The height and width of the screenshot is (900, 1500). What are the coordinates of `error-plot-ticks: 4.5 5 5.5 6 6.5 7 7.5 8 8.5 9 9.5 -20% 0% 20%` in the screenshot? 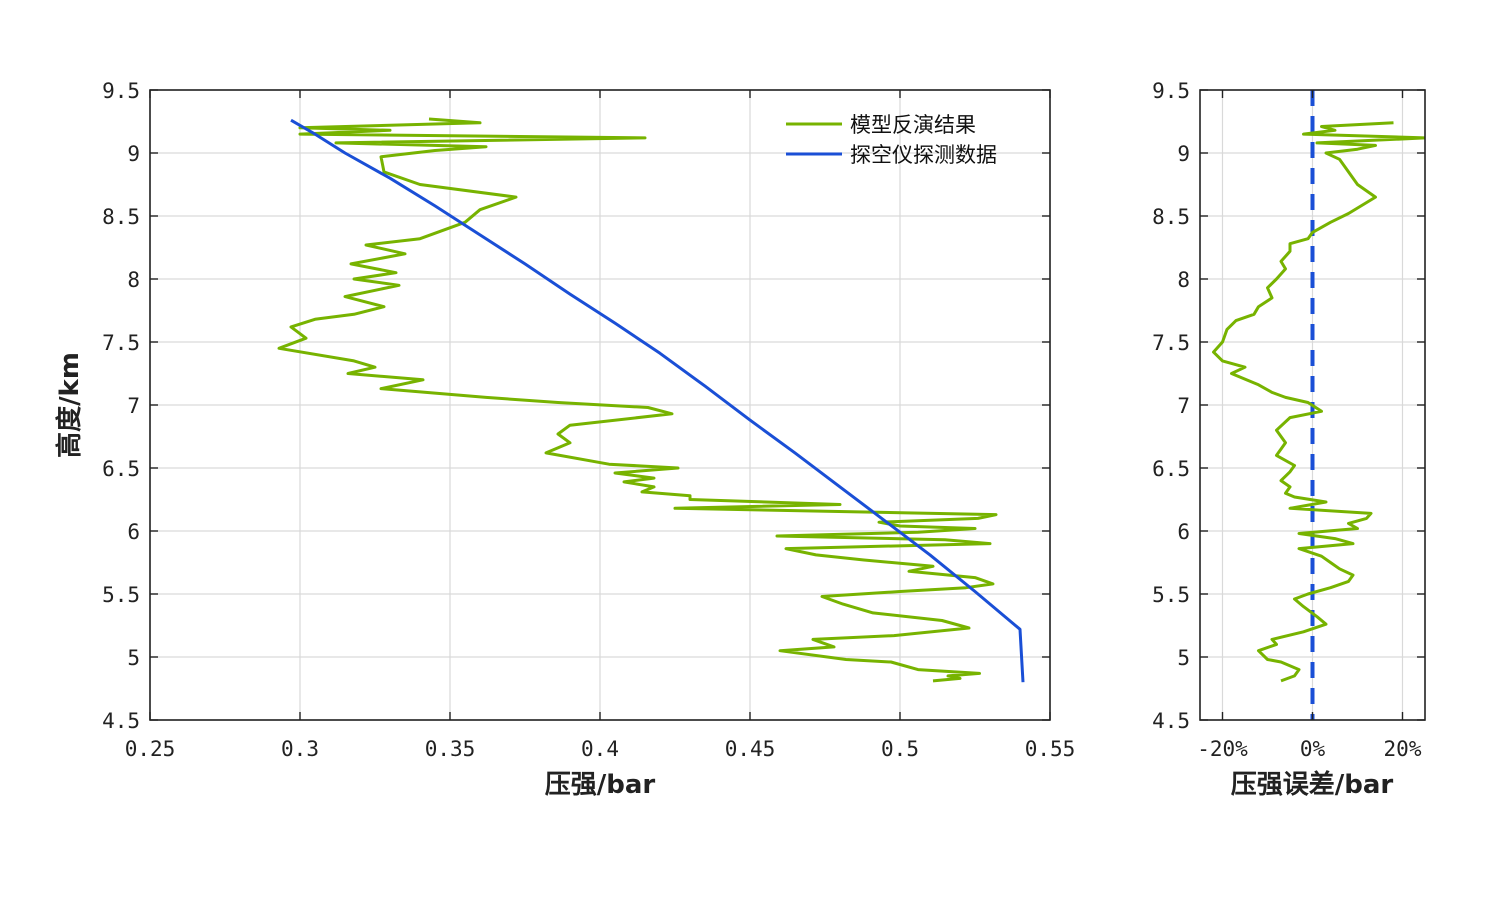 It's located at (1288, 420).